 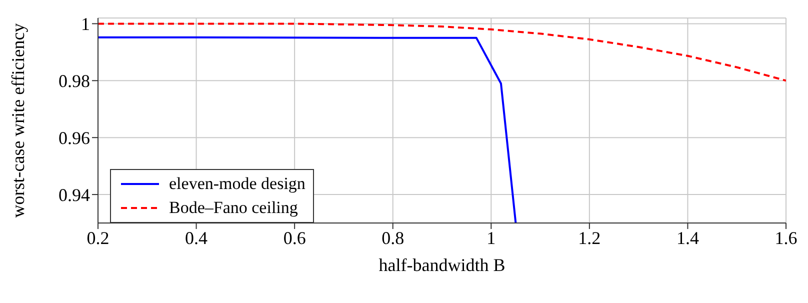 I want to click on legend-label: eleven-mode design, so click(x=237, y=184).